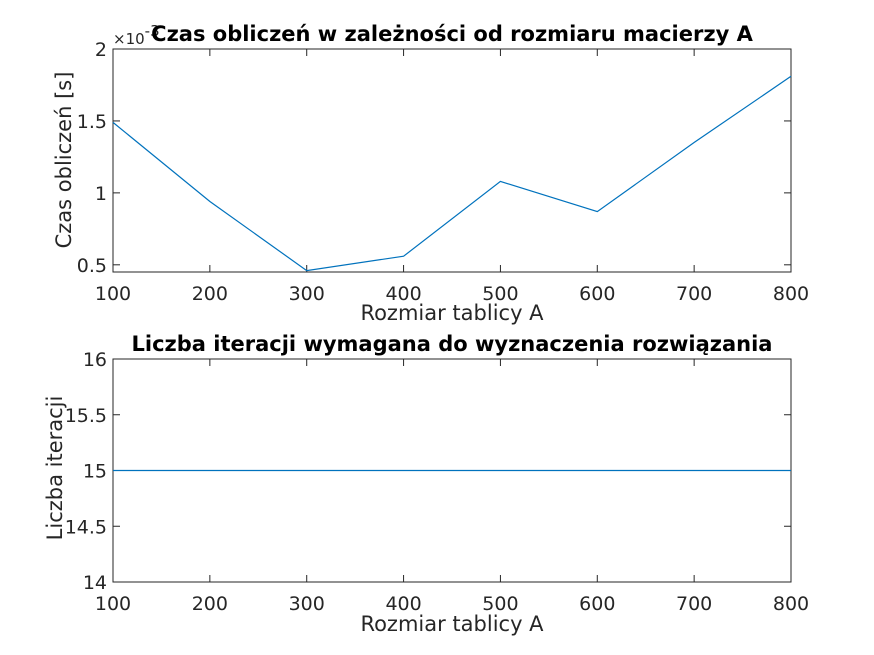 This screenshot has width=874, height=655. Describe the element at coordinates (92, 266) in the screenshot. I see `y-tick-label: 0.5` at that location.